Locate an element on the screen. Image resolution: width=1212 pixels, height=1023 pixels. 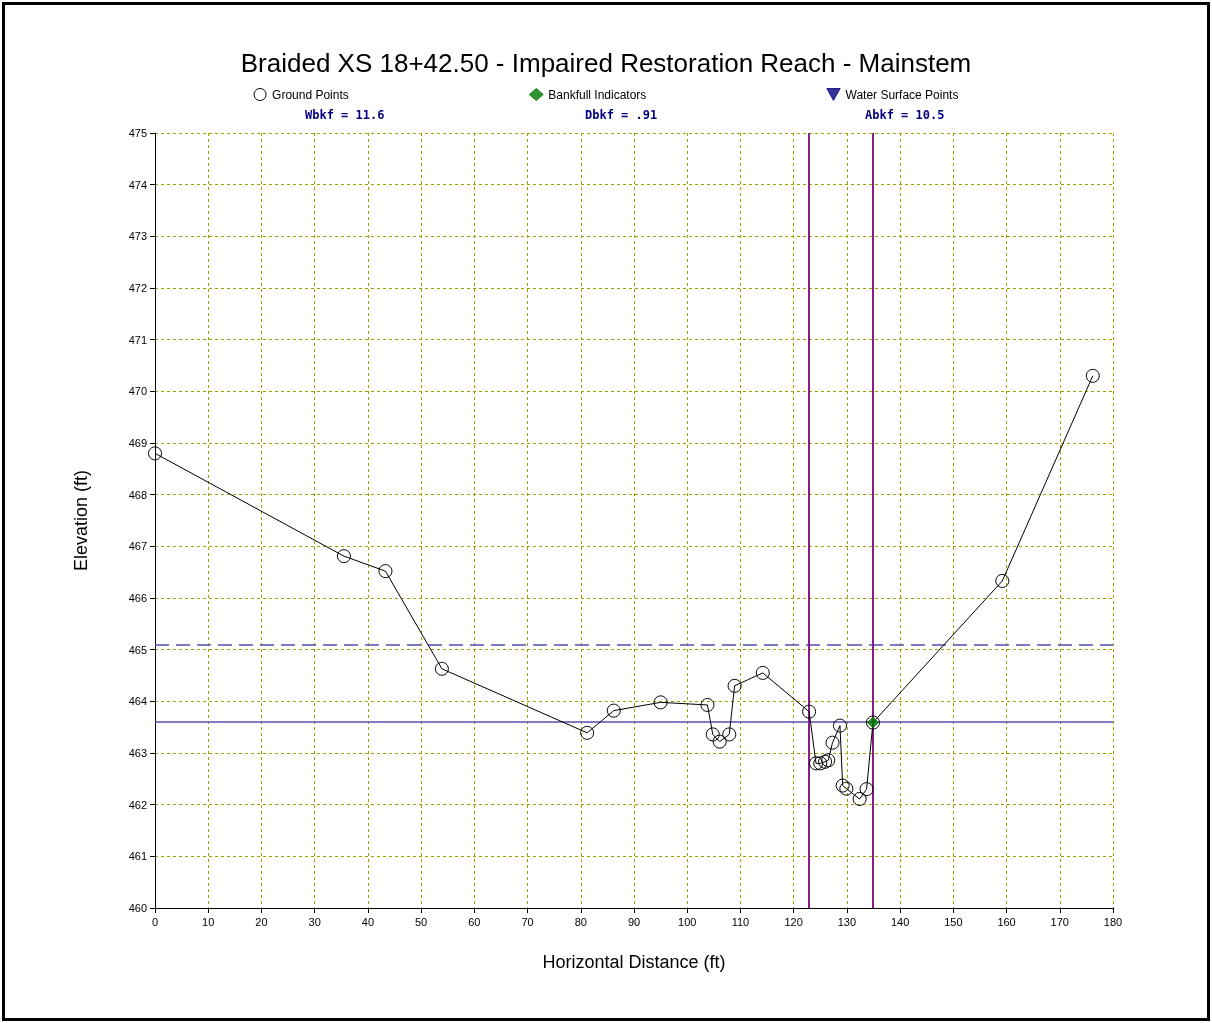
x-tick-label: 140 is located at coordinates (900, 921).